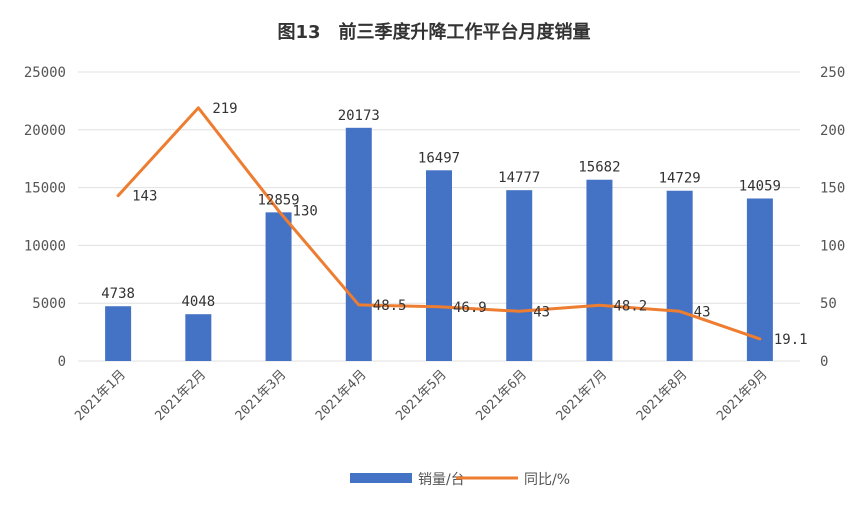  What do you see at coordinates (441, 480) in the screenshot?
I see `legend-bar-label: 销量/台` at bounding box center [441, 480].